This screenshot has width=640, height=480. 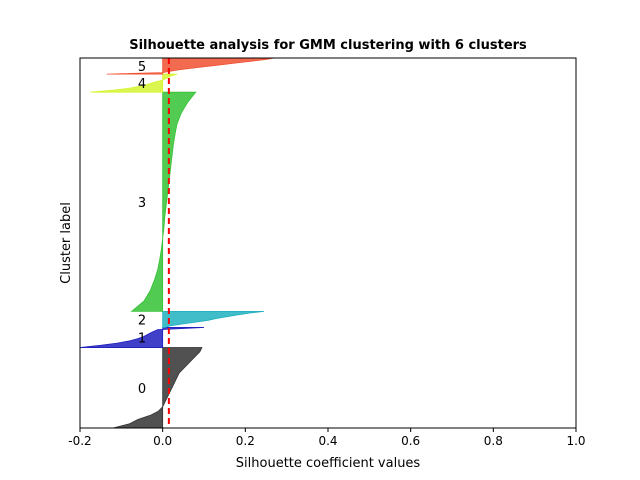 What do you see at coordinates (142, 320) in the screenshot?
I see `cluster-label-2: 2` at bounding box center [142, 320].